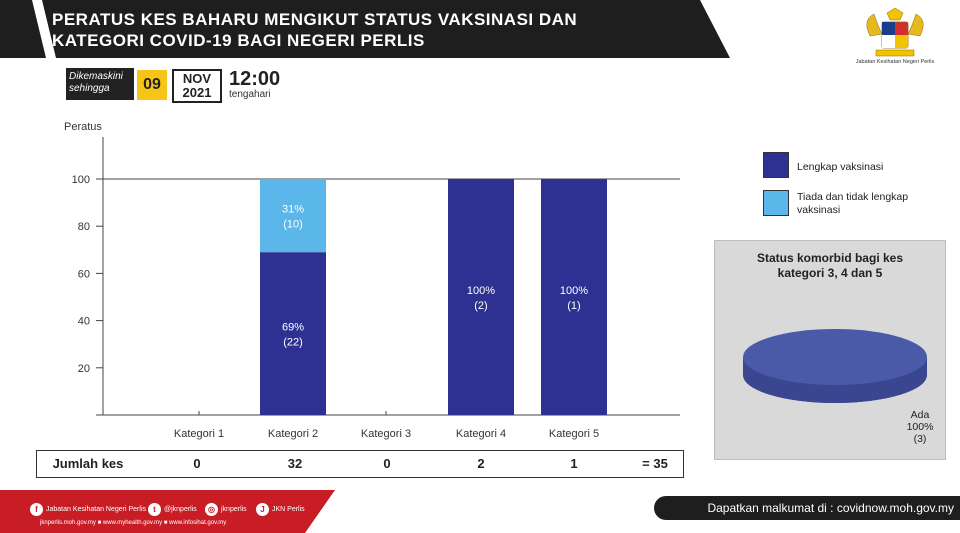 The width and height of the screenshot is (960, 533). Describe the element at coordinates (84, 227) in the screenshot. I see `y-tick-label-80: 80` at that location.